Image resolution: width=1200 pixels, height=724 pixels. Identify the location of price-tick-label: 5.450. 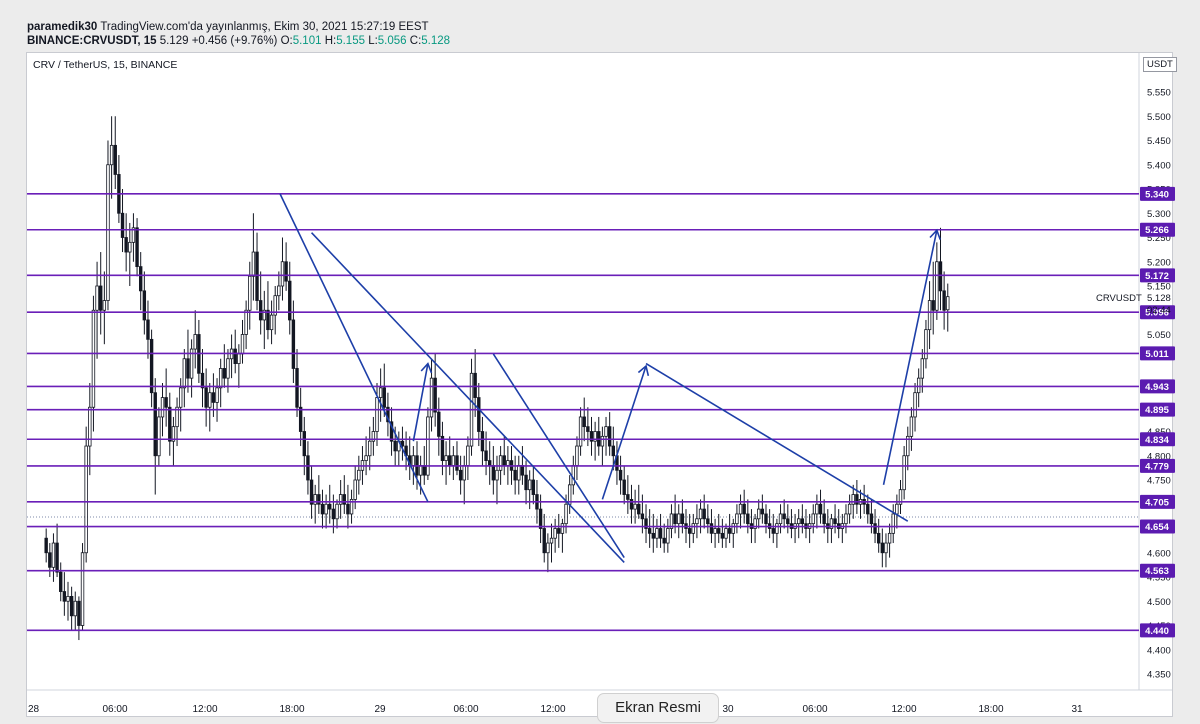
(1159, 141).